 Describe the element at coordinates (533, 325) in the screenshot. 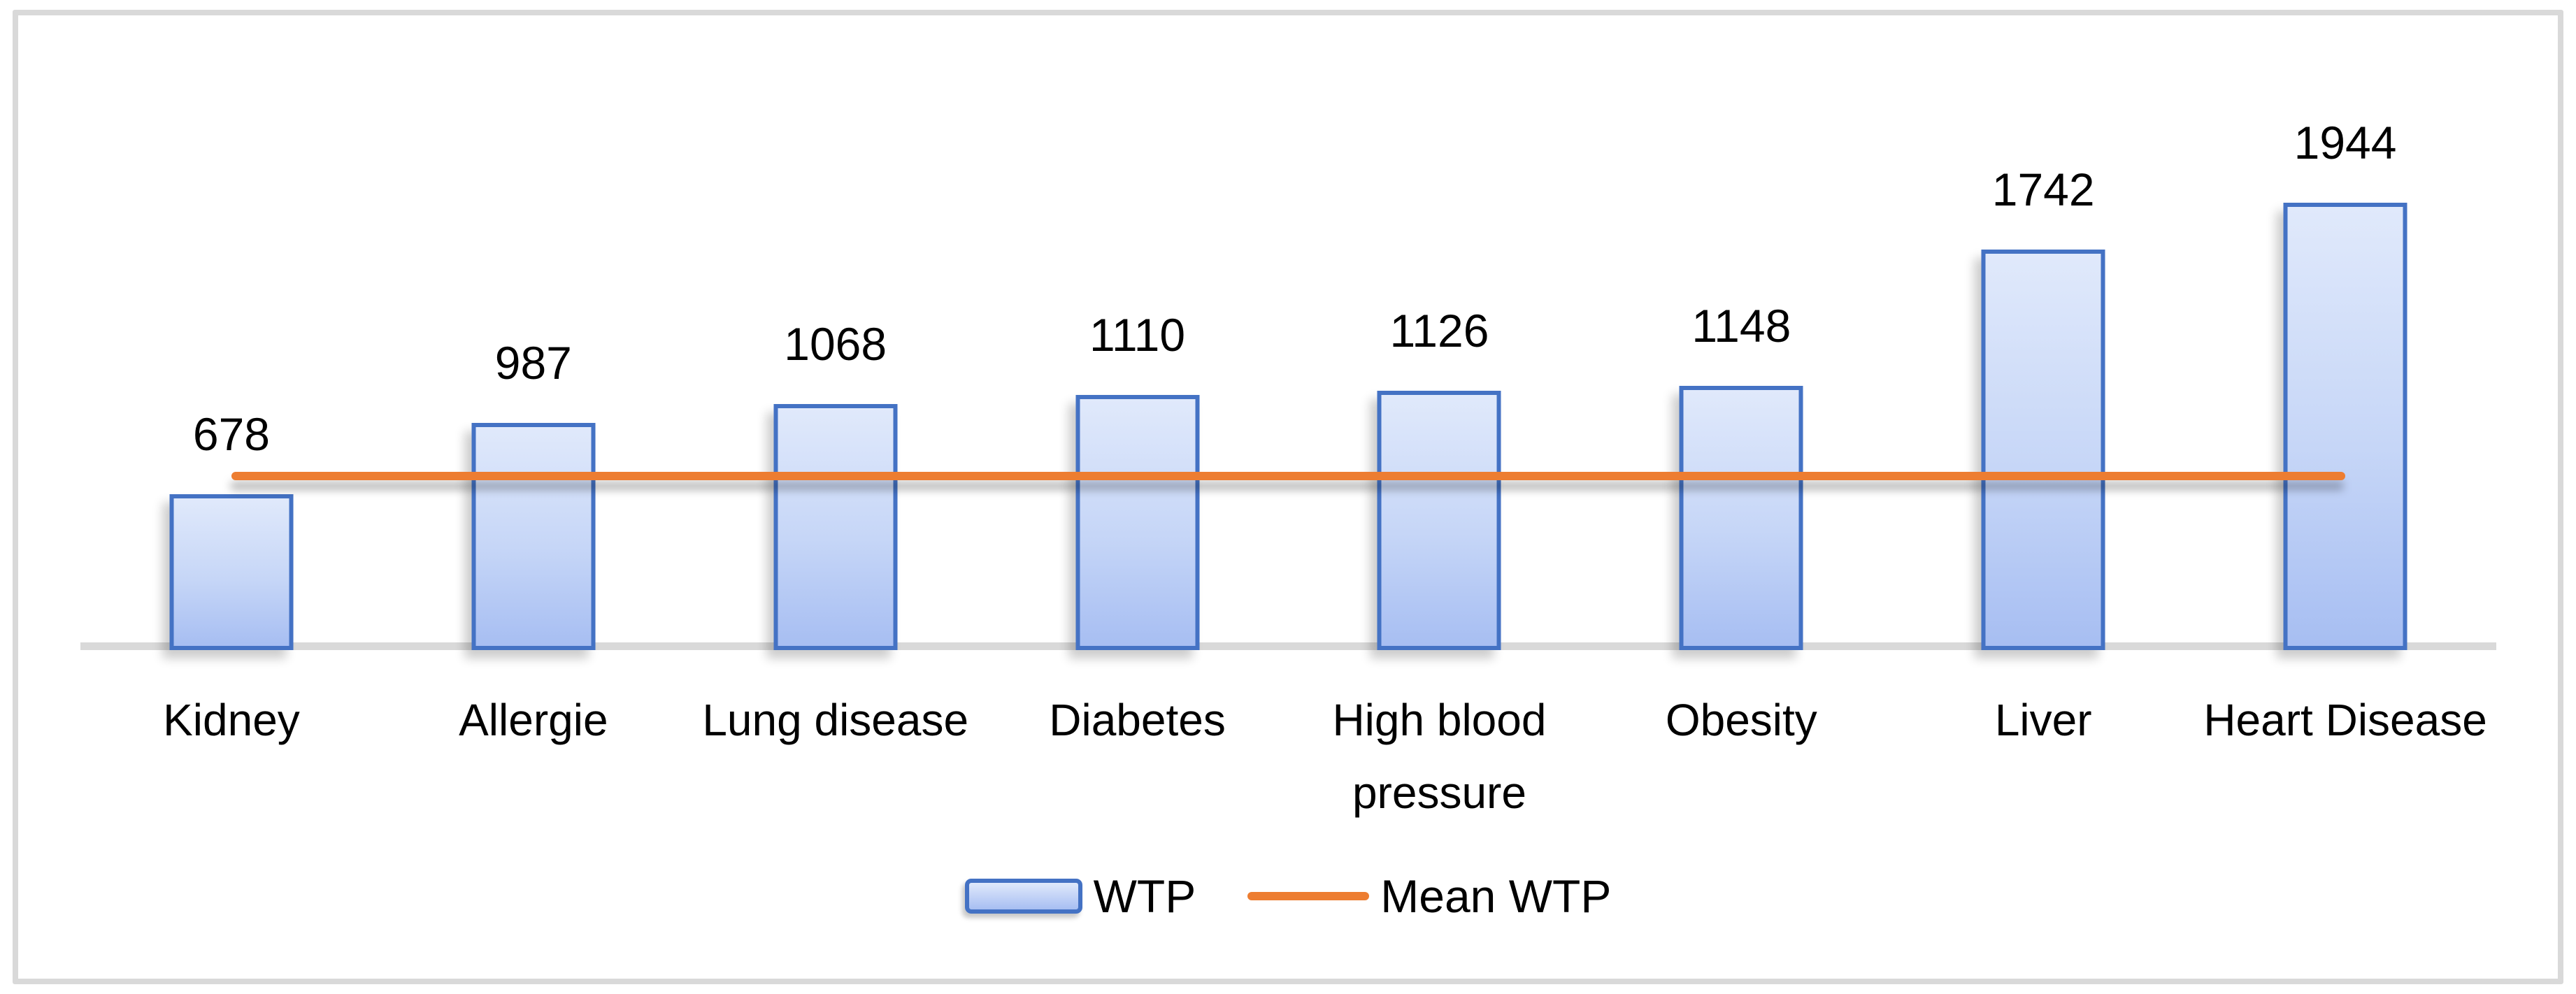

I see `bar-slot: 987` at that location.